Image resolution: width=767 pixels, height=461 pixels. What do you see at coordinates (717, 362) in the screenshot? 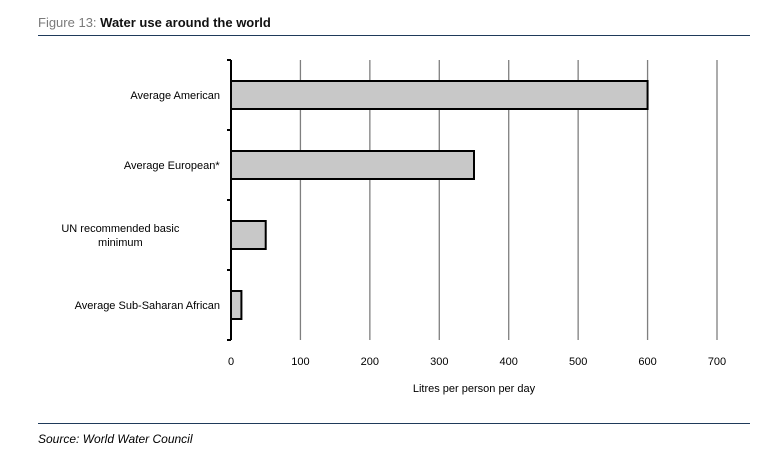
I see `x-tick-label: 700` at bounding box center [717, 362].